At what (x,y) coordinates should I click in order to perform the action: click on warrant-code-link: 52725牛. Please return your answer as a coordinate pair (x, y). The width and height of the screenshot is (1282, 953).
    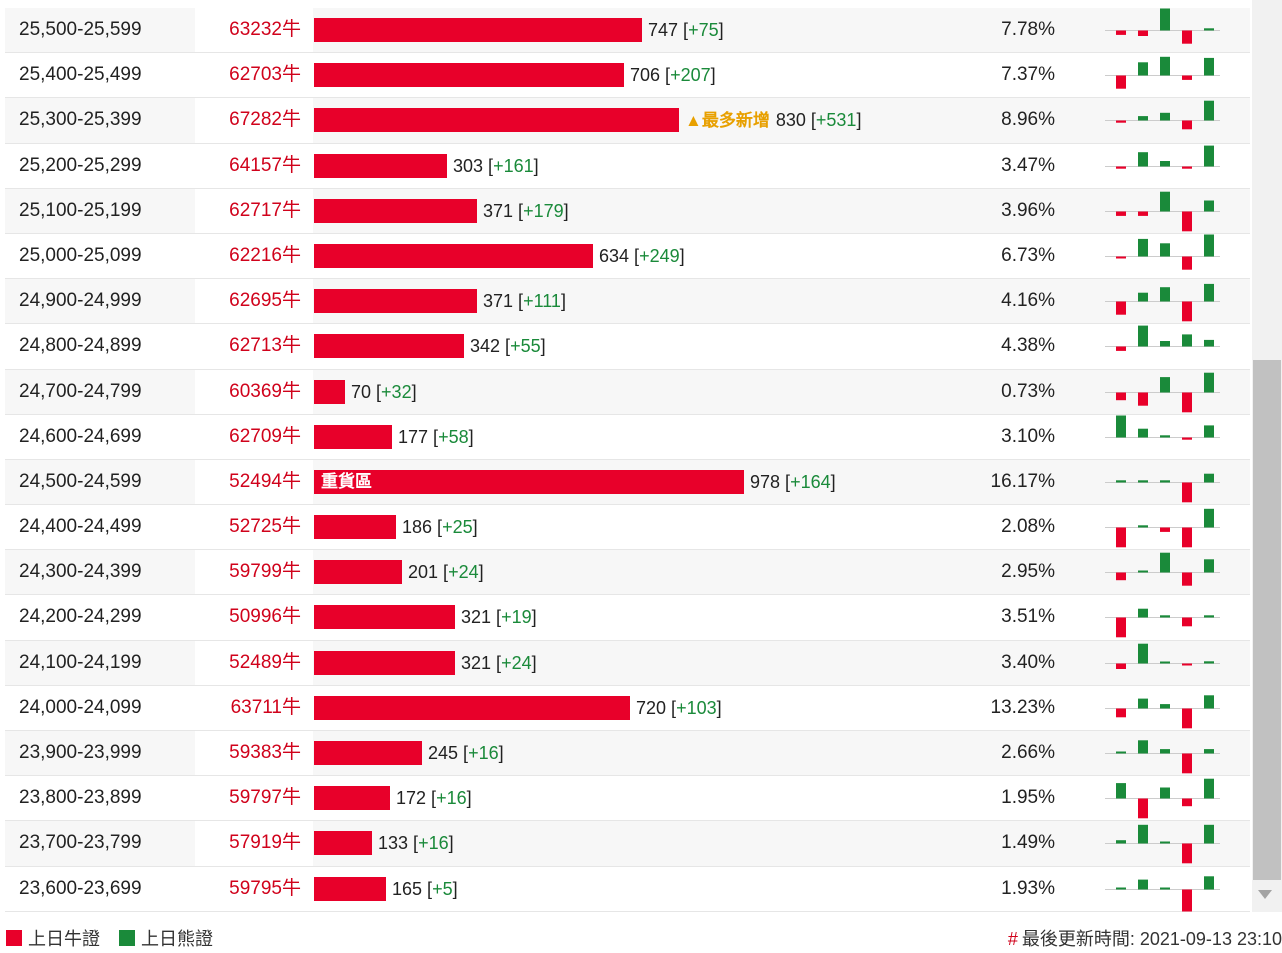
    Looking at the image, I should click on (265, 527).